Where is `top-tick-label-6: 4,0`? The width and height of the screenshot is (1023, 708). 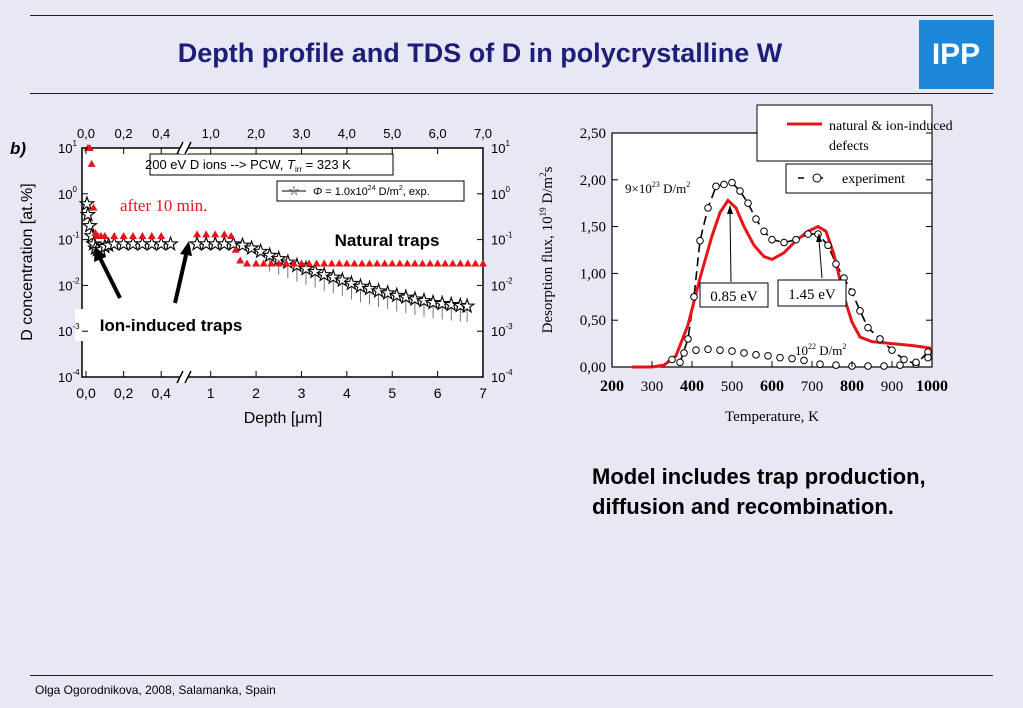 top-tick-label-6: 4,0 is located at coordinates (347, 133).